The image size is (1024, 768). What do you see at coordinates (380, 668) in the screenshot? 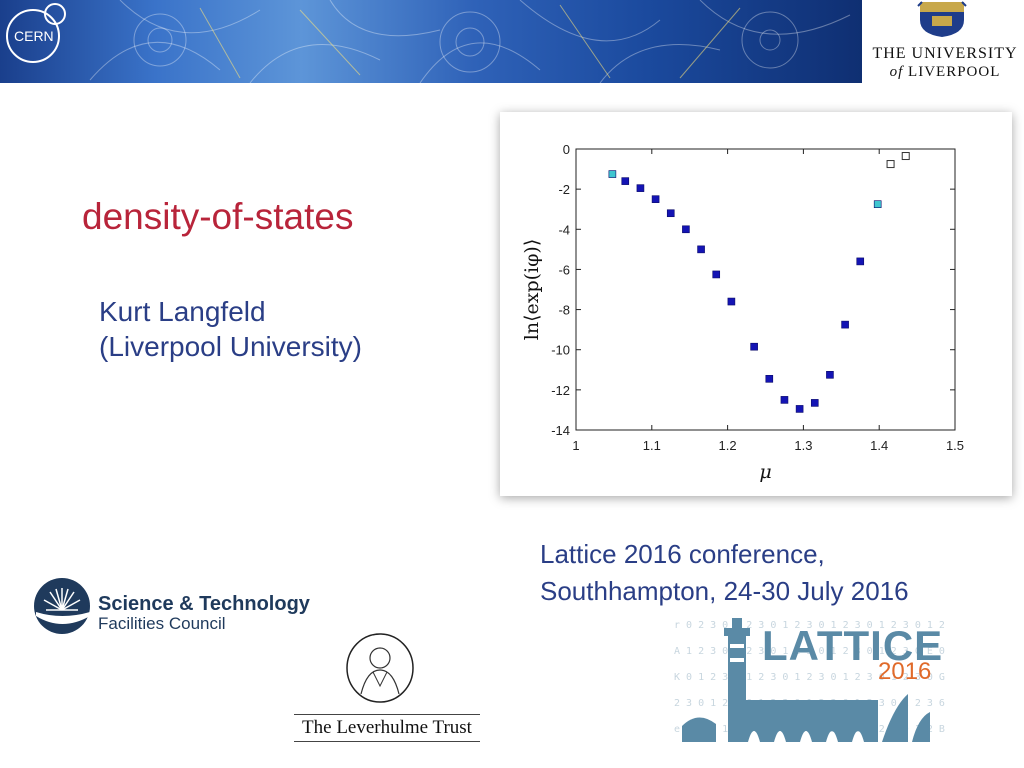
I see `leverhulme-portrait-icon` at bounding box center [380, 668].